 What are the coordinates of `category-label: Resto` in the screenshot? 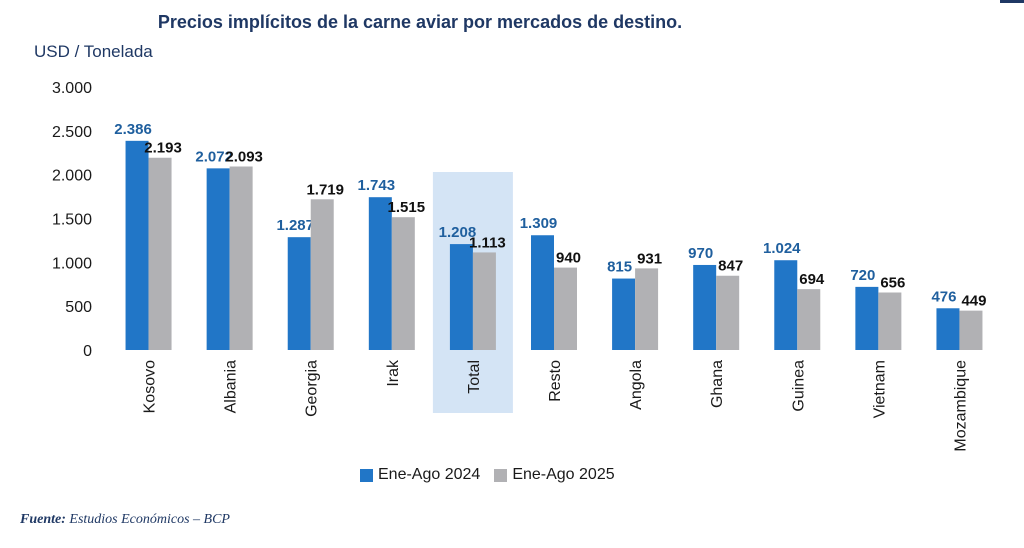 It's located at (555, 381).